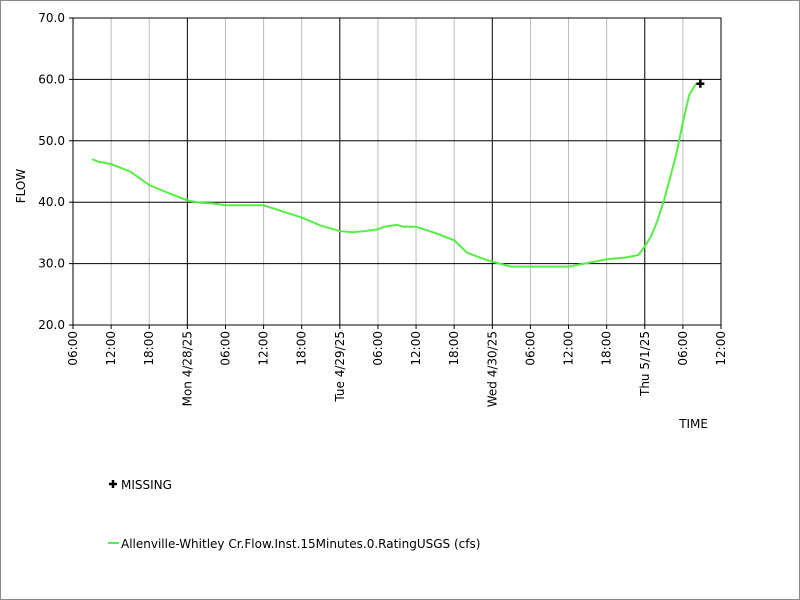  I want to click on y-tick-label: 50.0, so click(51, 141).